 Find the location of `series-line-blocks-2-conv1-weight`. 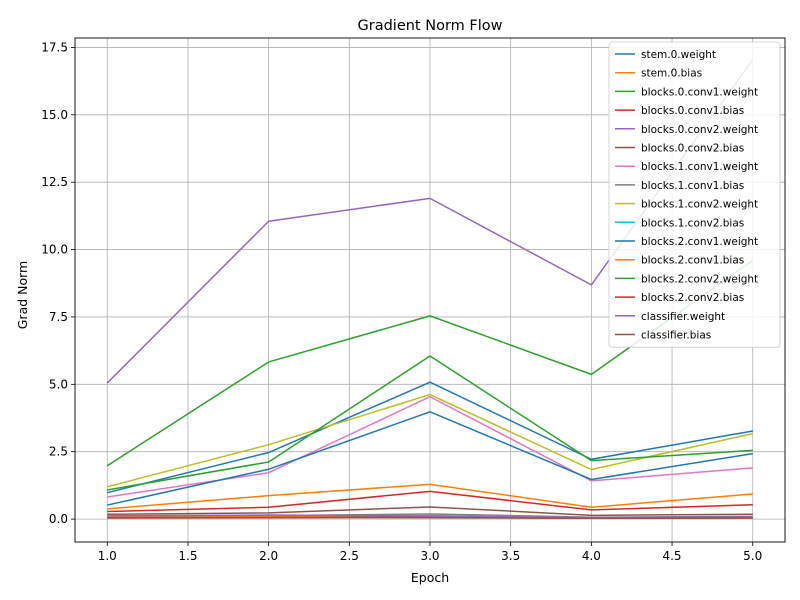

series-line-blocks-2-conv1-weight is located at coordinates (430, 458).